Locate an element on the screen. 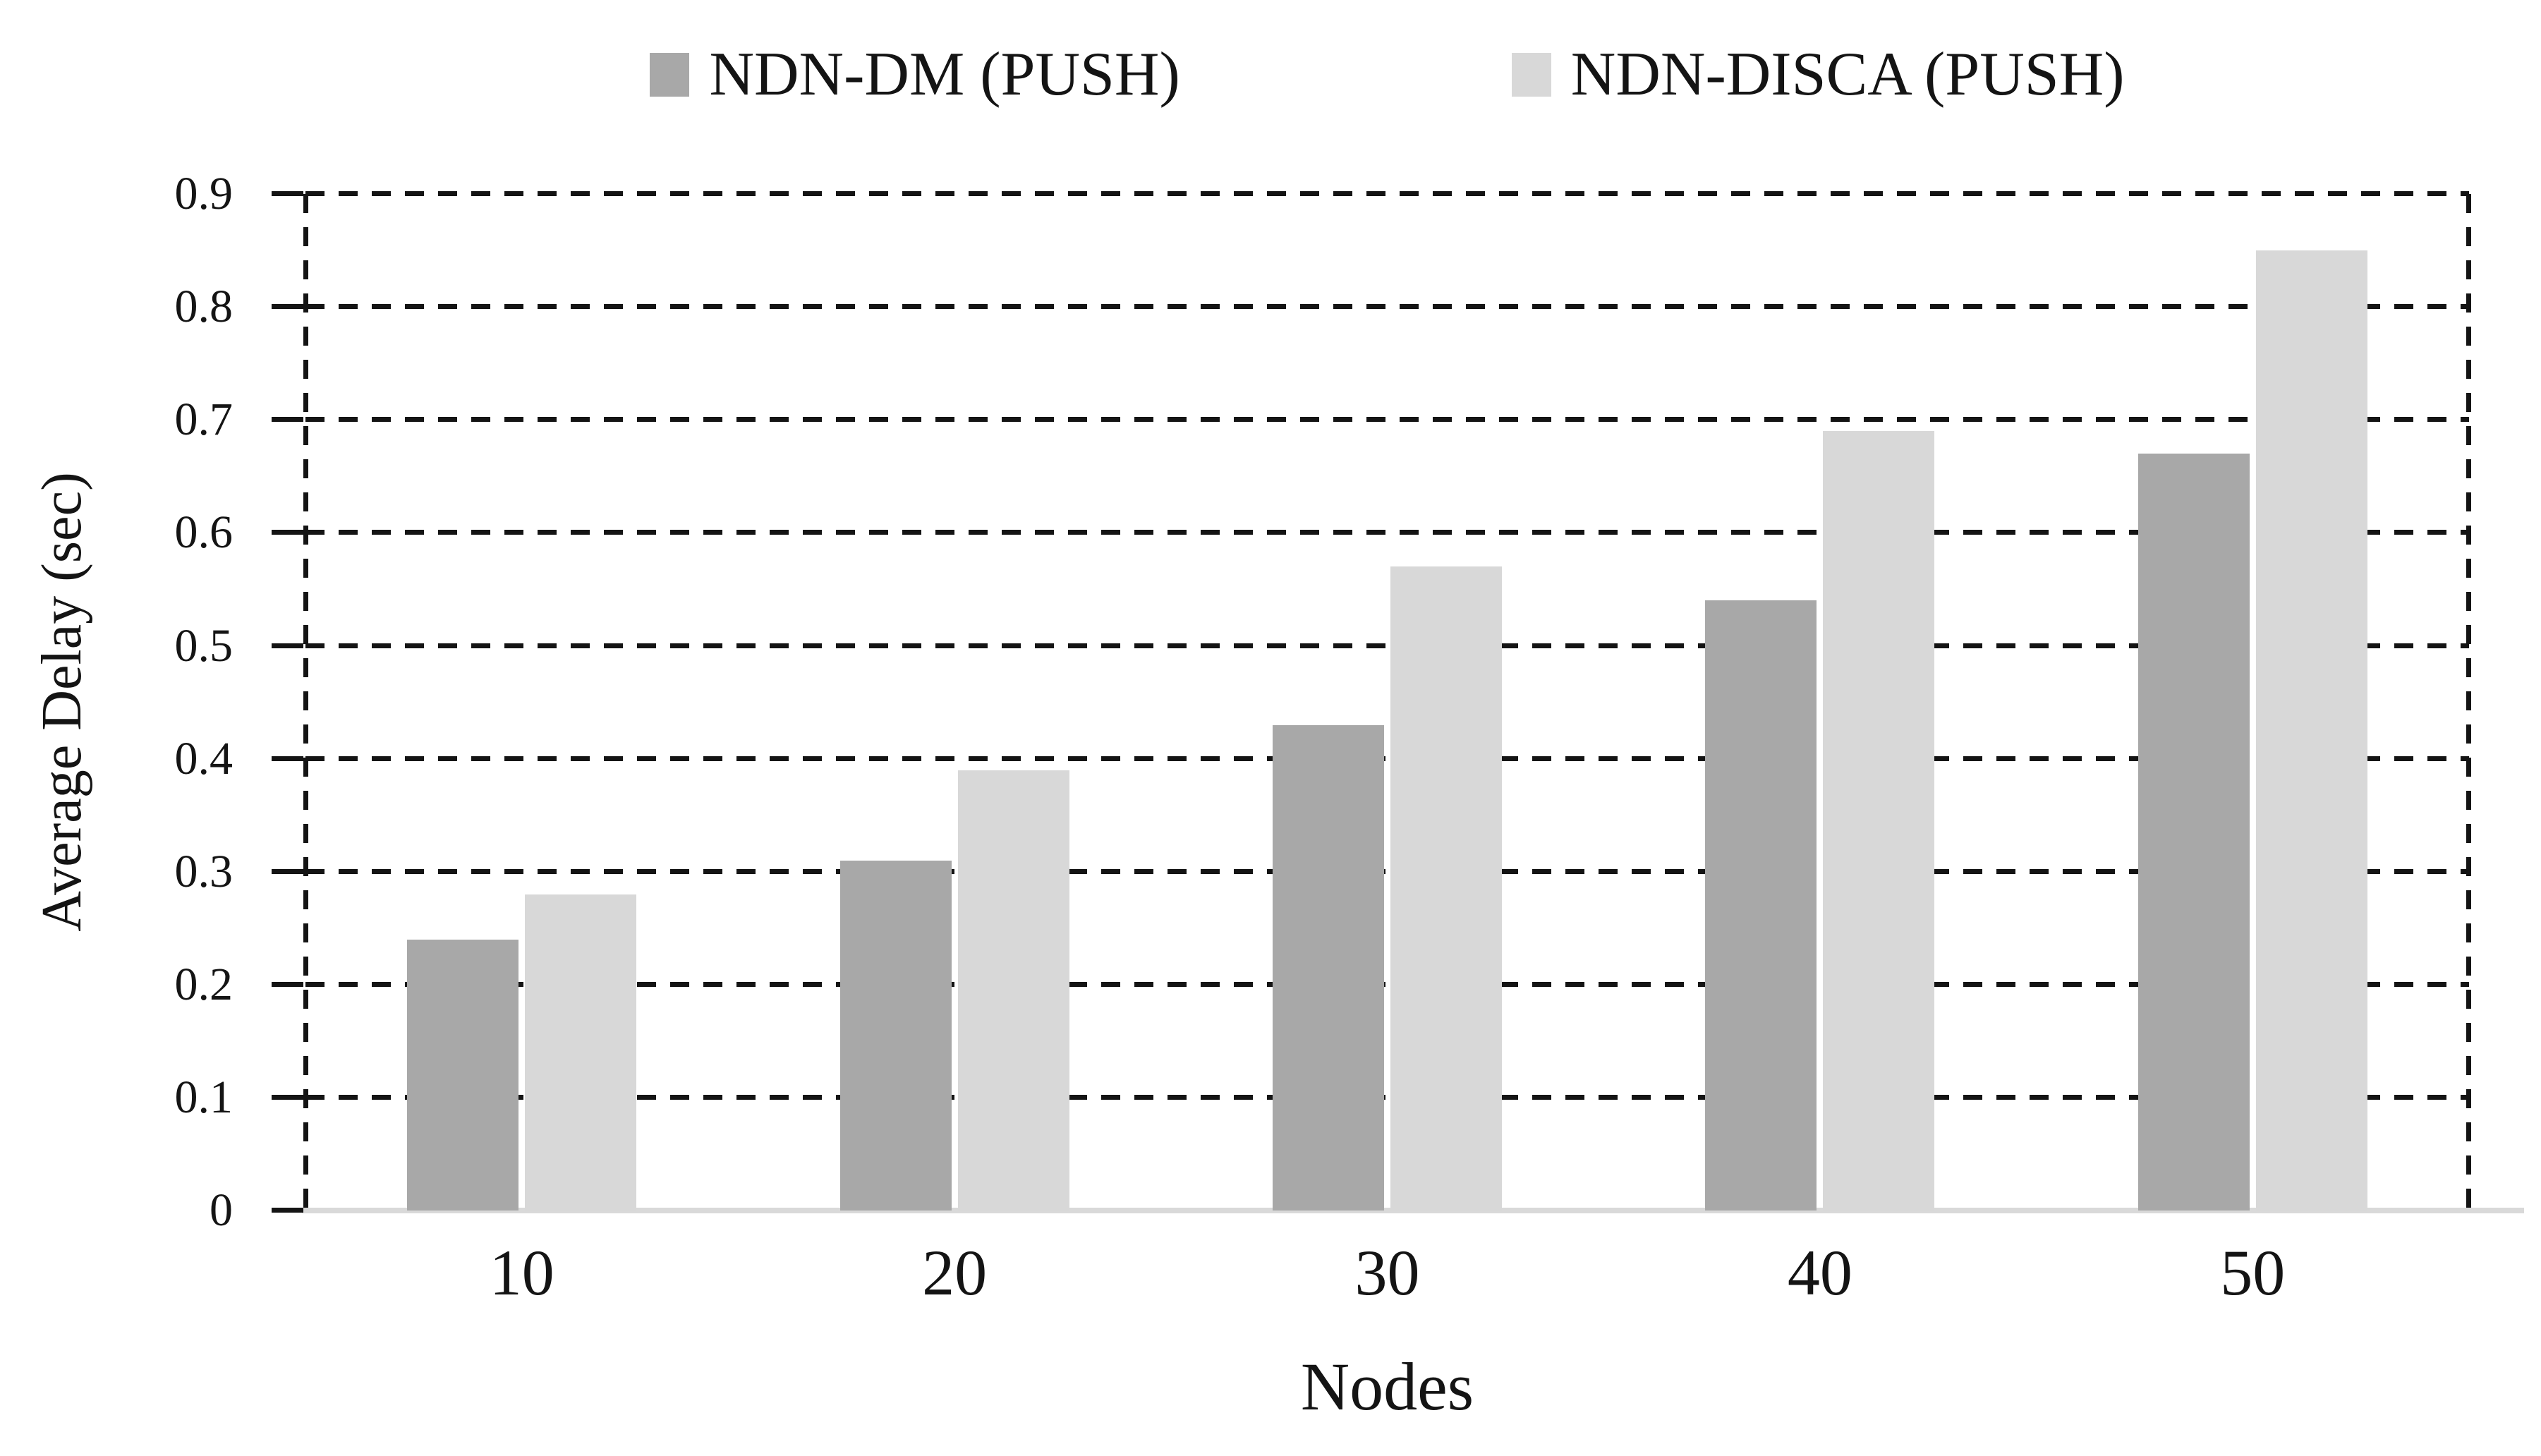  legend-item: NDN-DM (PUSH) is located at coordinates (915, 75).